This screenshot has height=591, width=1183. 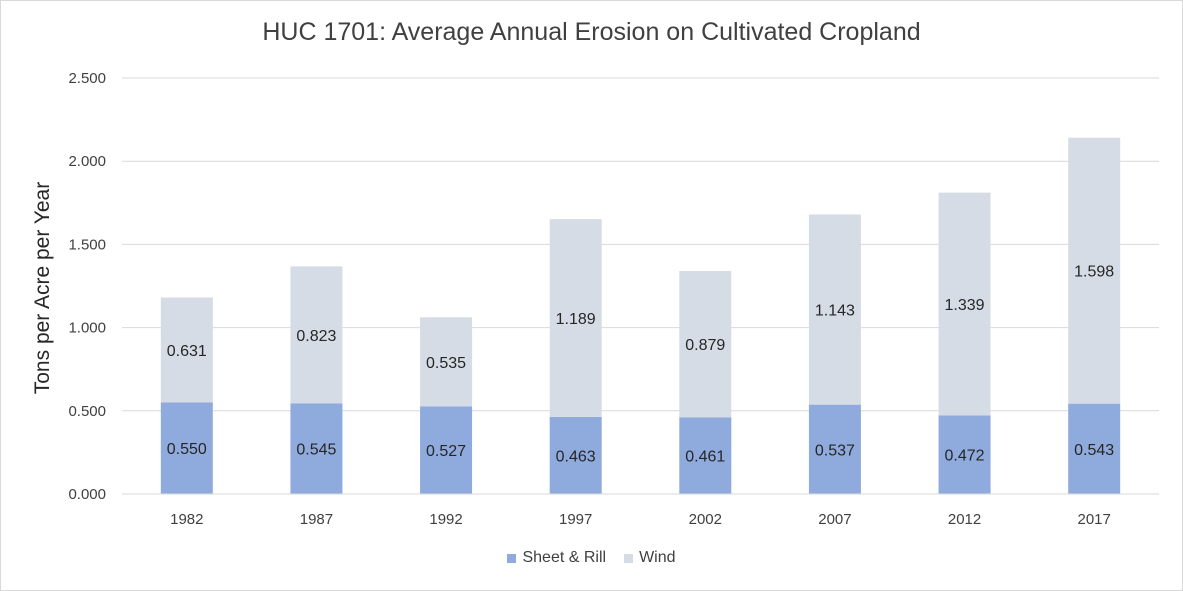 I want to click on data-label: 0.535, so click(x=446, y=363).